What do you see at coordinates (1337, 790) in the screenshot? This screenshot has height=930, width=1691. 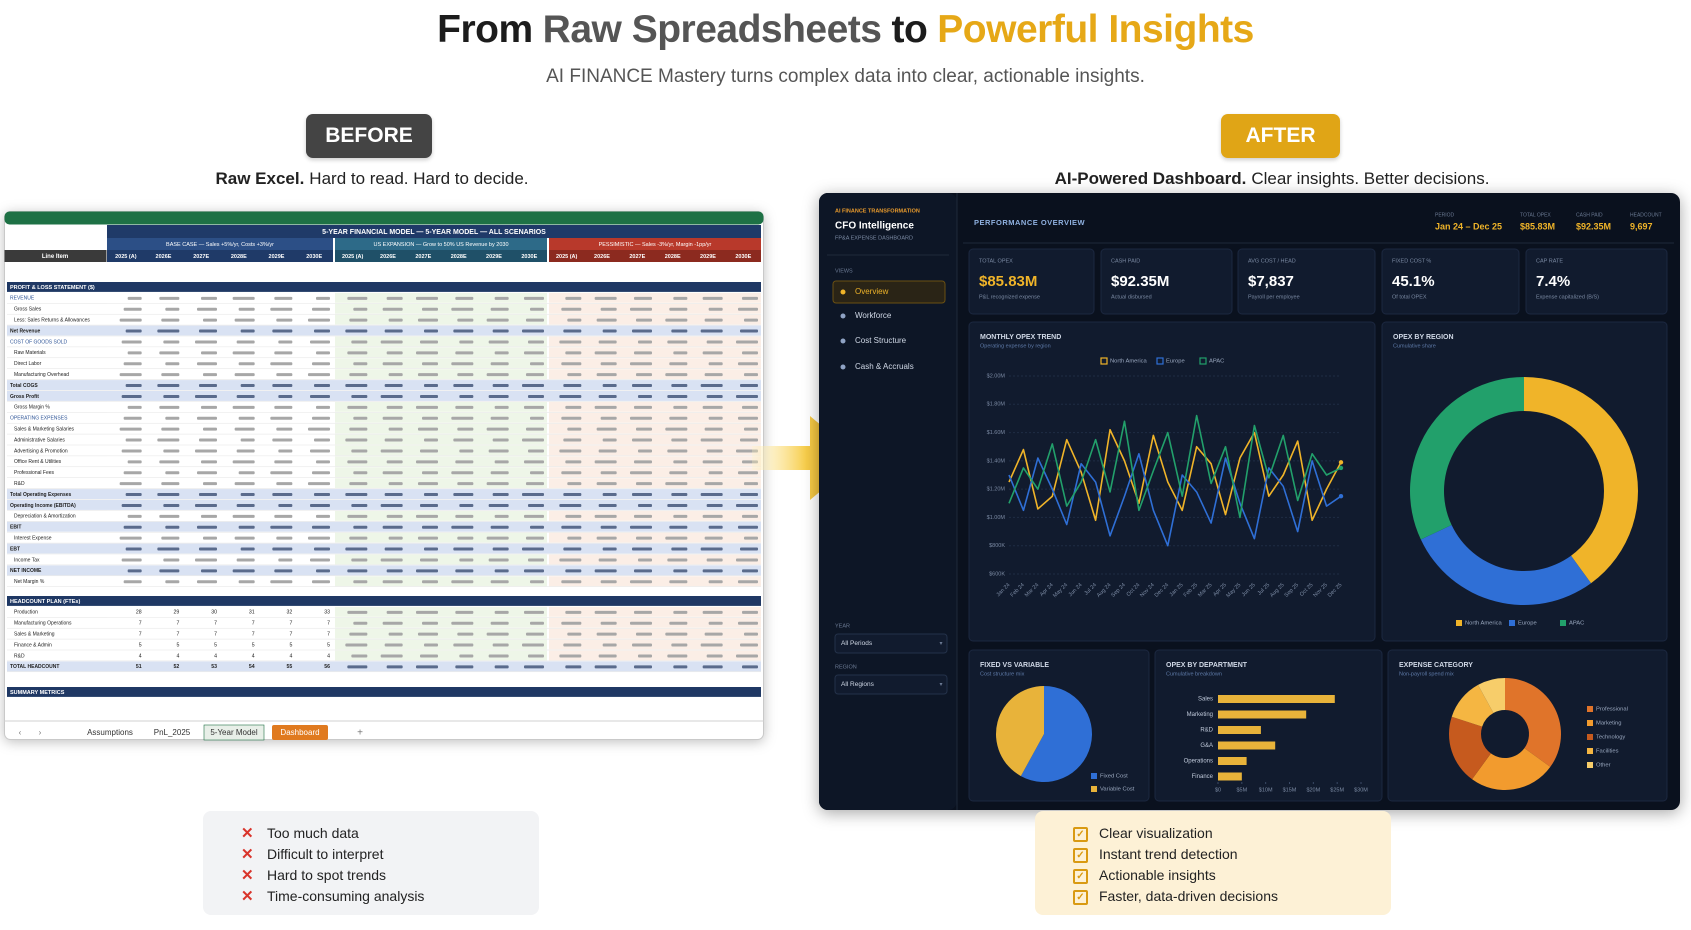 I see `x-tick-label: $25M` at bounding box center [1337, 790].